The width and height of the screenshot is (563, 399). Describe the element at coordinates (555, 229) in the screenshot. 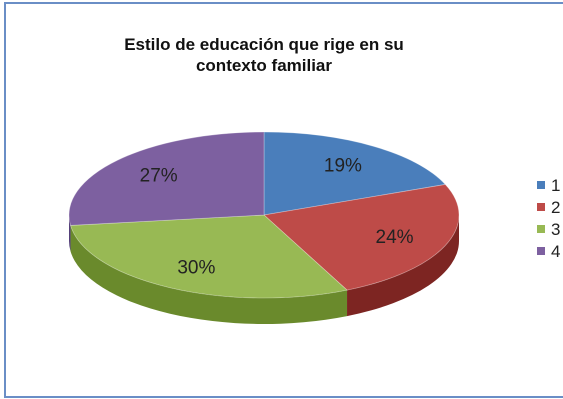

I see `legend-label-3: 3` at that location.